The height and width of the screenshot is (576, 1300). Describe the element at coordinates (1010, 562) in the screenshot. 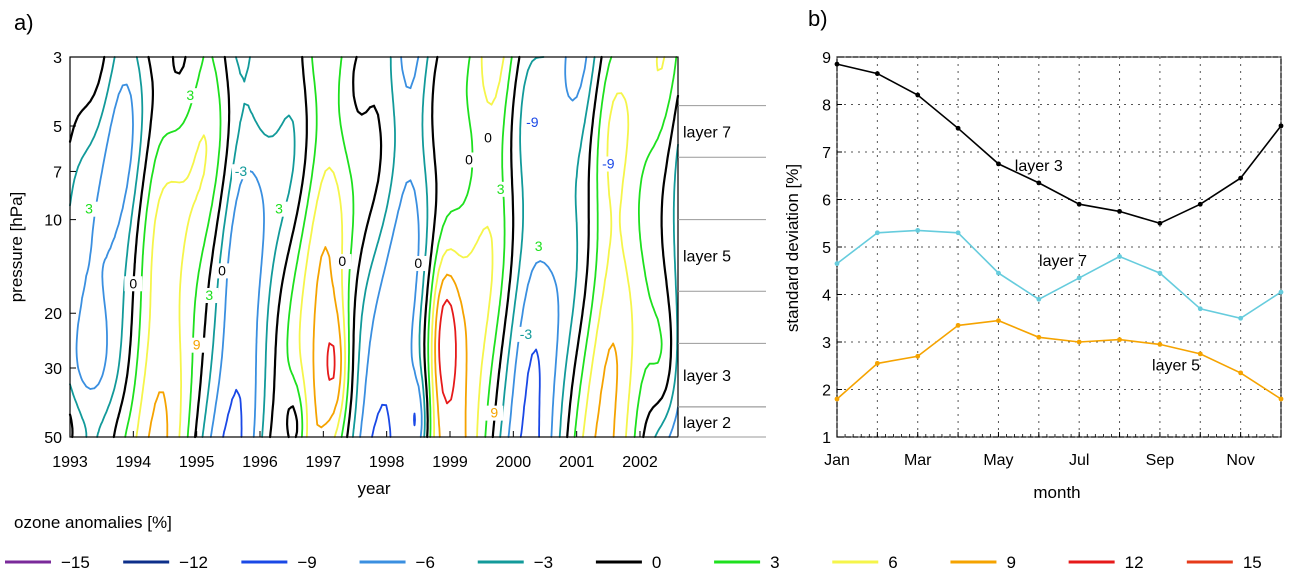

I see `legend-label: 9` at that location.